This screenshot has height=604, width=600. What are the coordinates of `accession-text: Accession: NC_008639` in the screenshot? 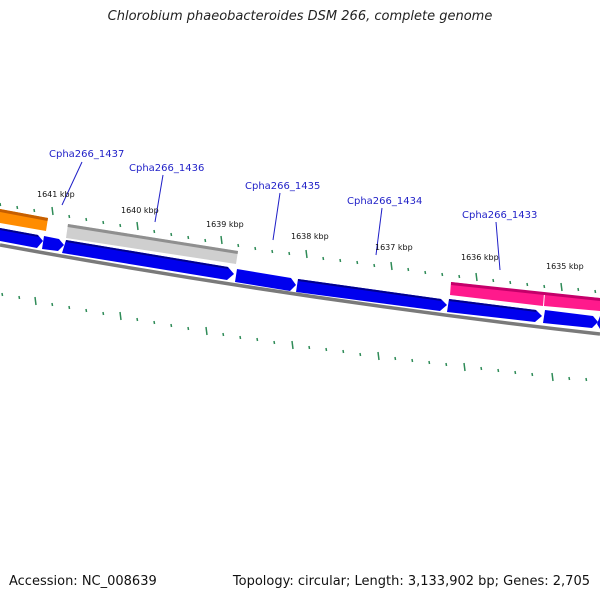 It's located at (83, 581).